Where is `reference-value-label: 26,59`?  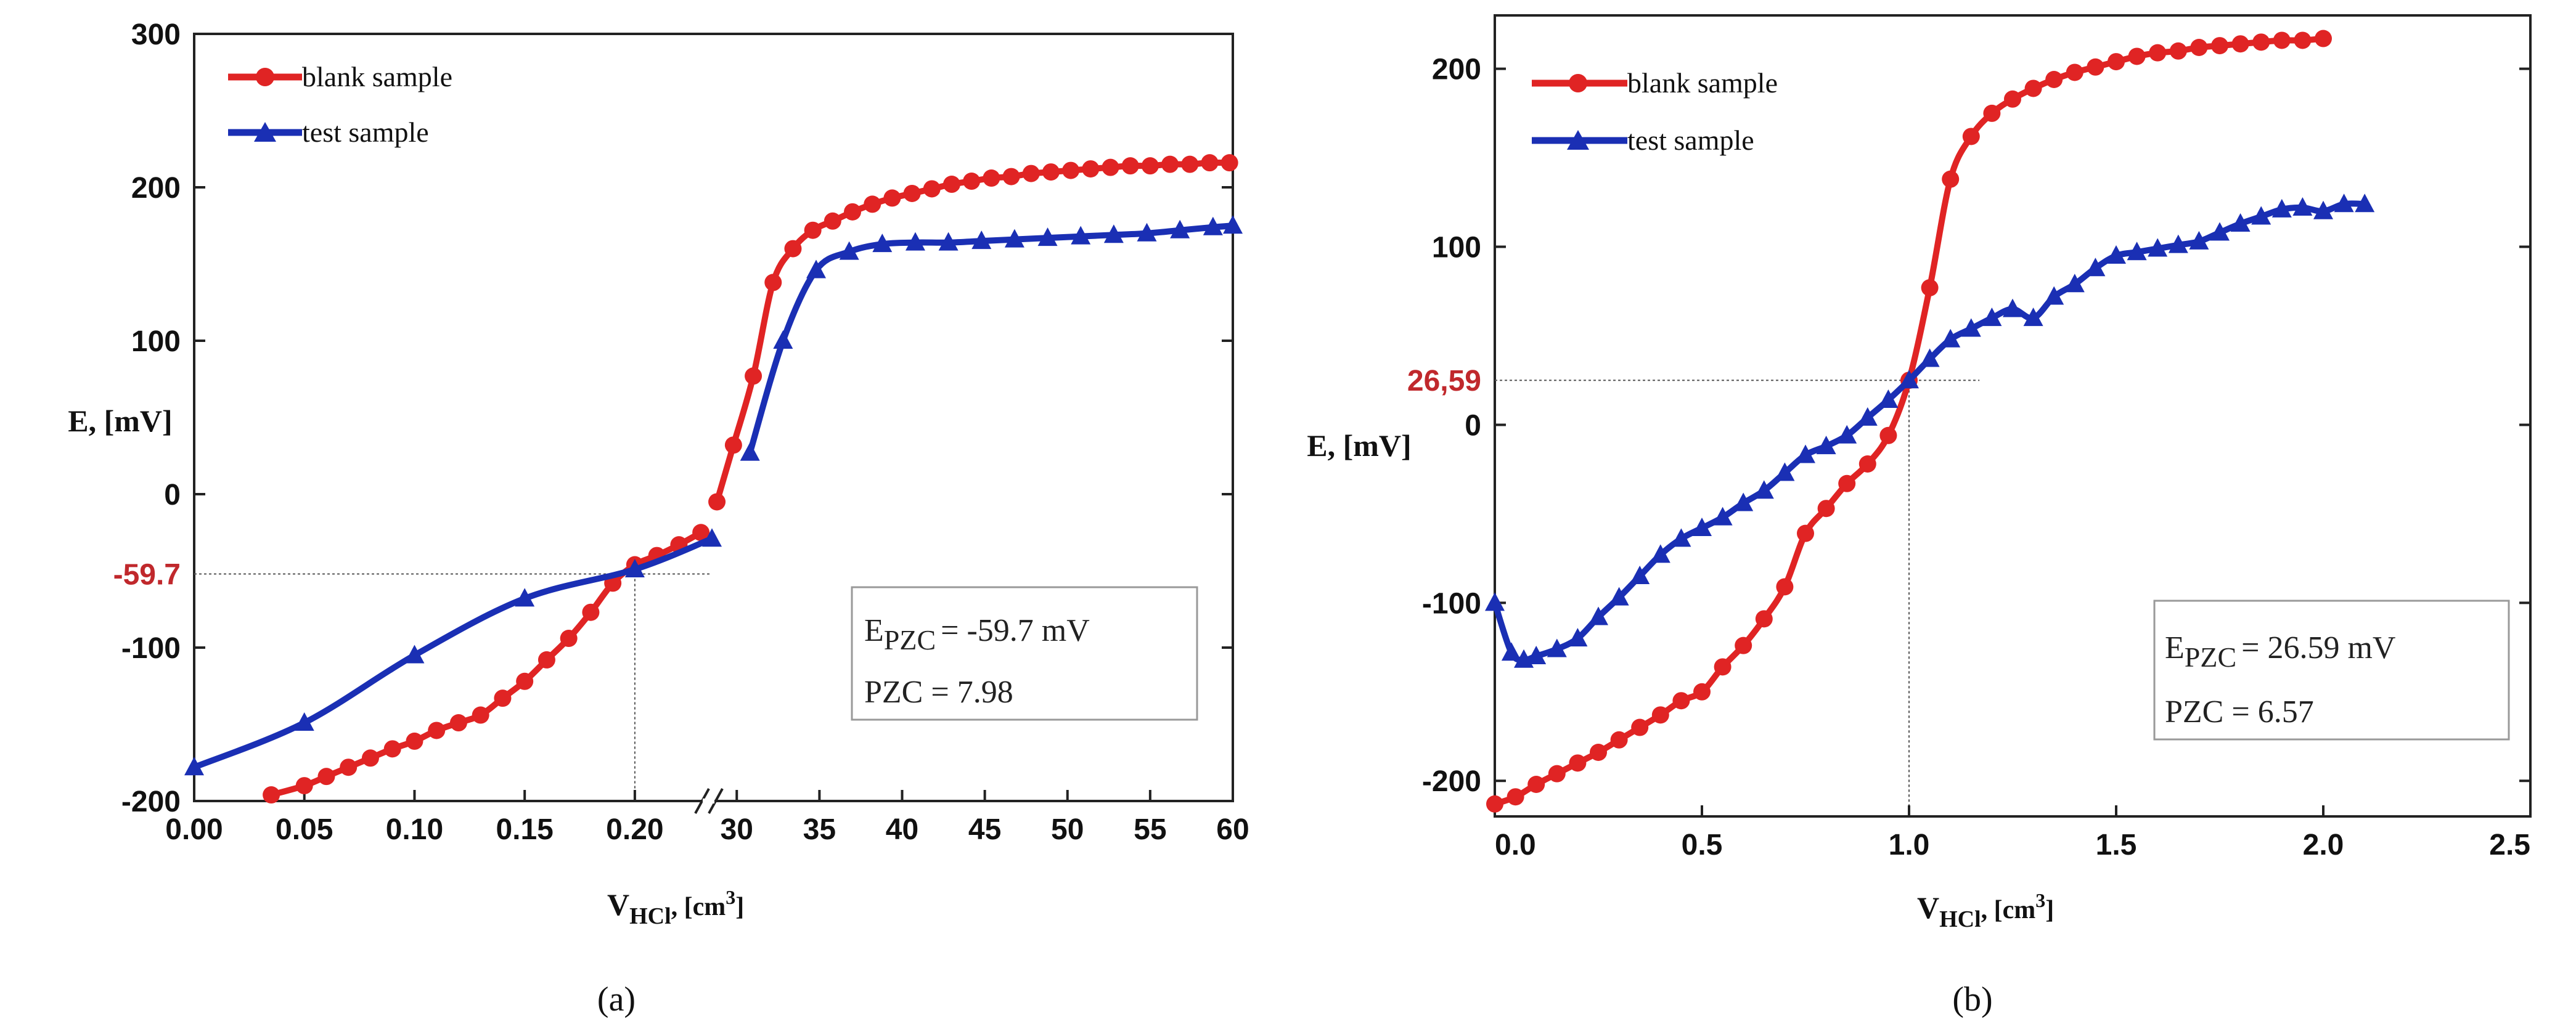 reference-value-label: 26,59 is located at coordinates (1444, 381).